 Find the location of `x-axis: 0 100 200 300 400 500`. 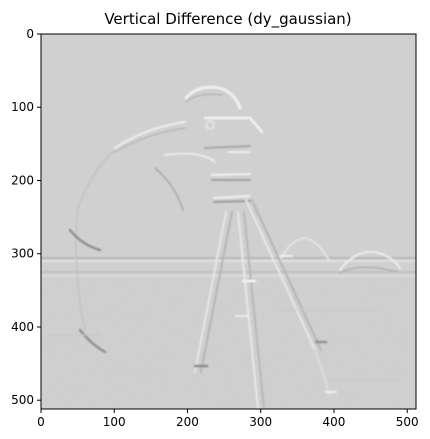

x-axis: 0 100 200 300 400 500 is located at coordinates (228, 419).